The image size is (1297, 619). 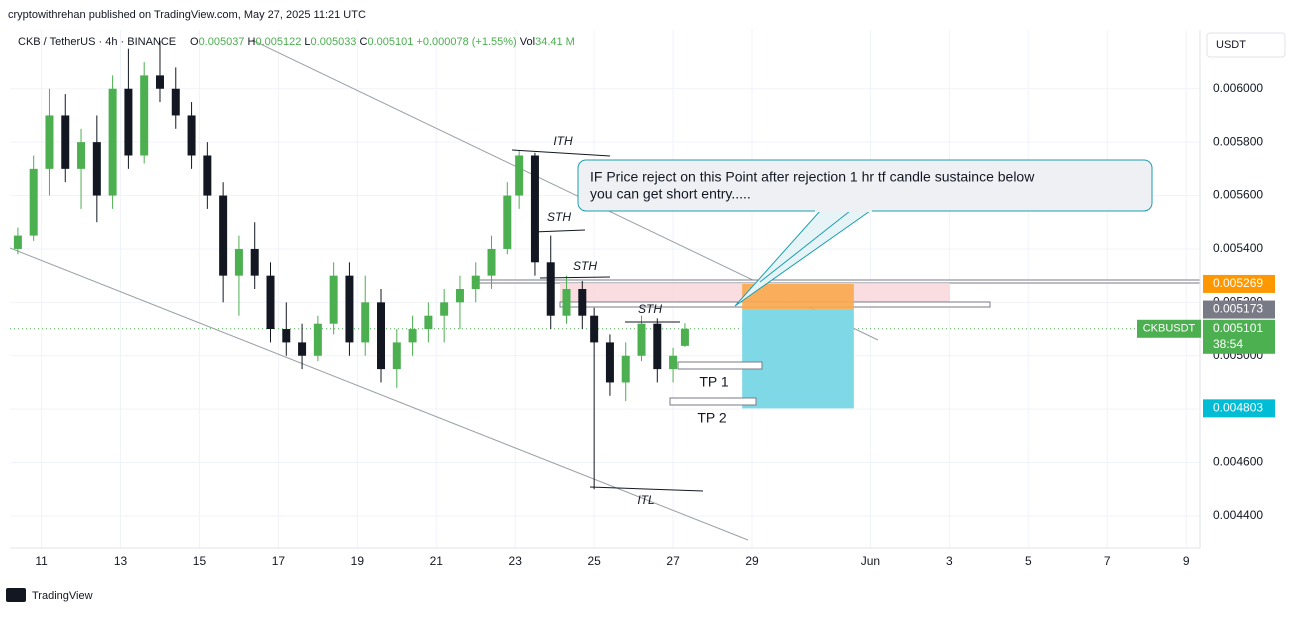 What do you see at coordinates (252, 42) in the screenshot?
I see `label: H` at bounding box center [252, 42].